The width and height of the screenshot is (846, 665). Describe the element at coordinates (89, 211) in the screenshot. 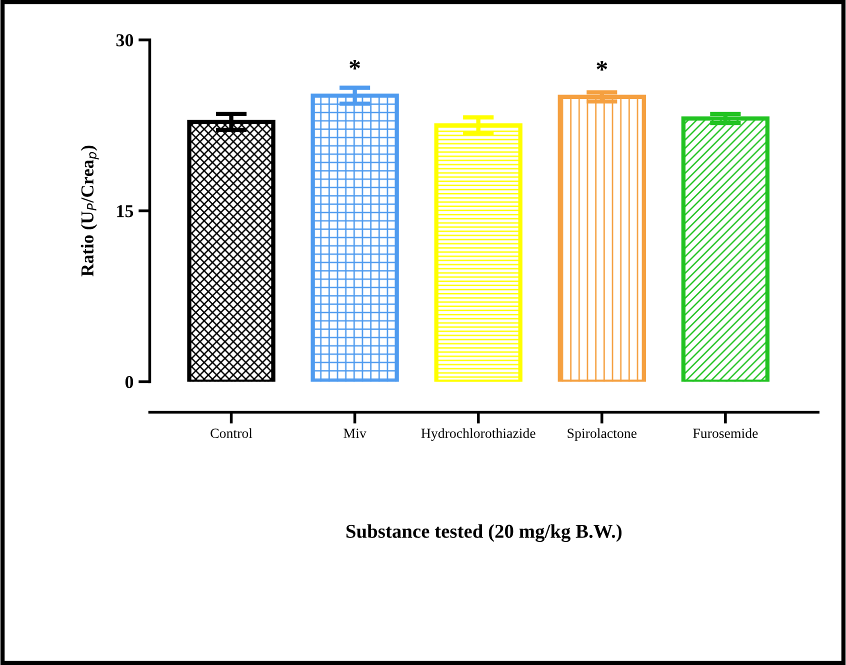

I see `y-axis-title: Ratio (U$_{P}$/Crea$_{p}$)` at that location.